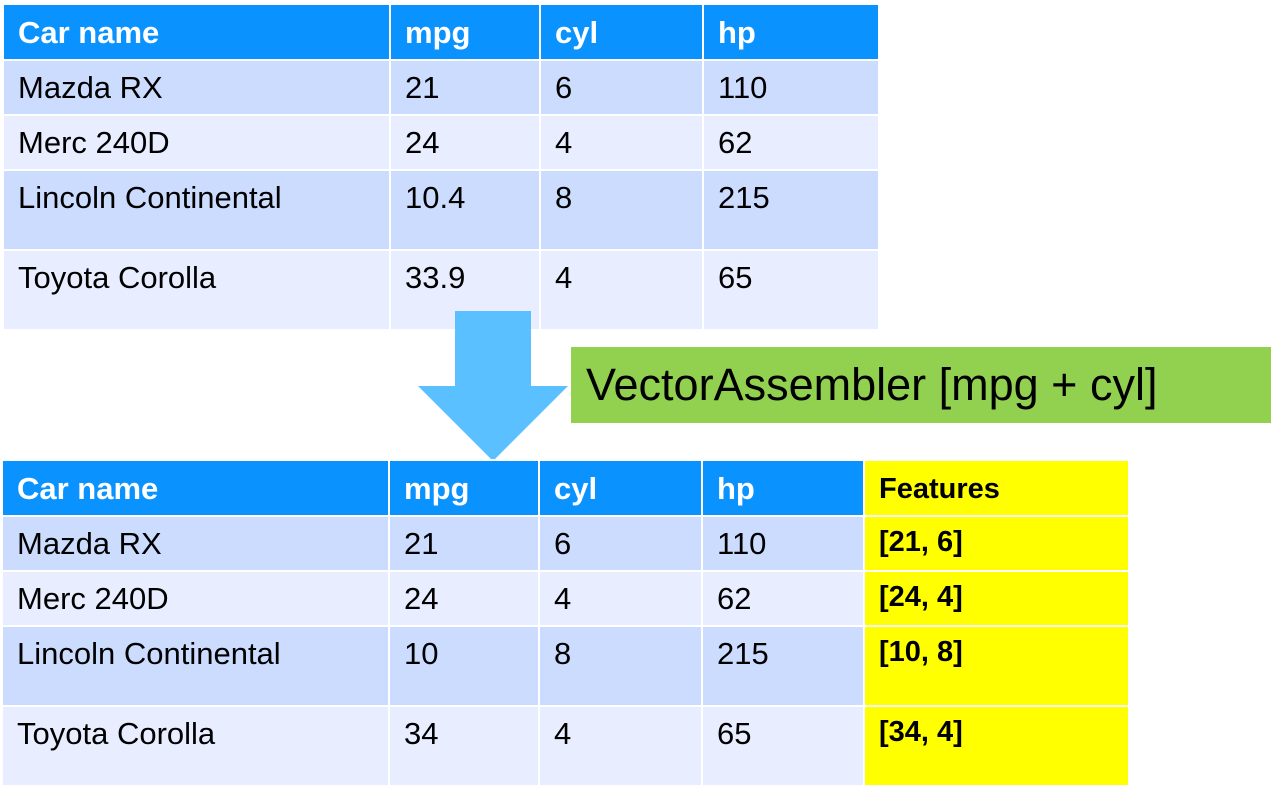 The image size is (1280, 787). Describe the element at coordinates (493, 386) in the screenshot. I see `down-arrow-icon` at that location.